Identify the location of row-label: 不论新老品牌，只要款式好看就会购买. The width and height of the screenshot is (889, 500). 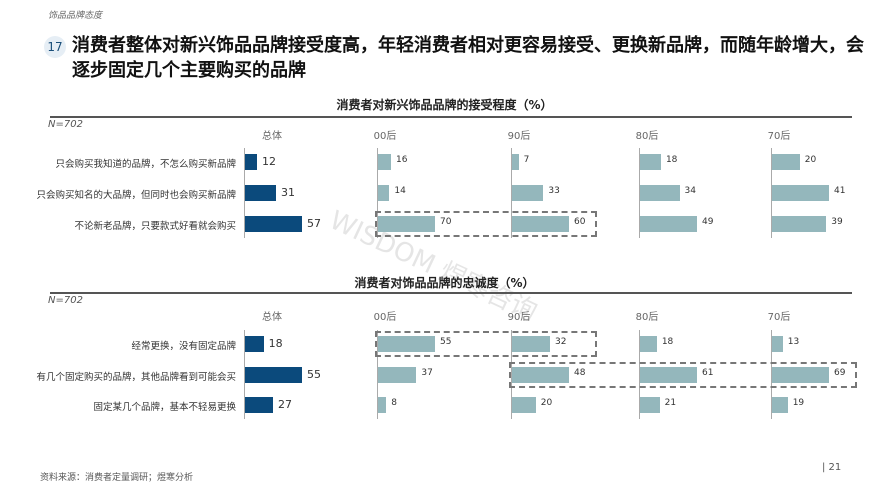
(155, 226).